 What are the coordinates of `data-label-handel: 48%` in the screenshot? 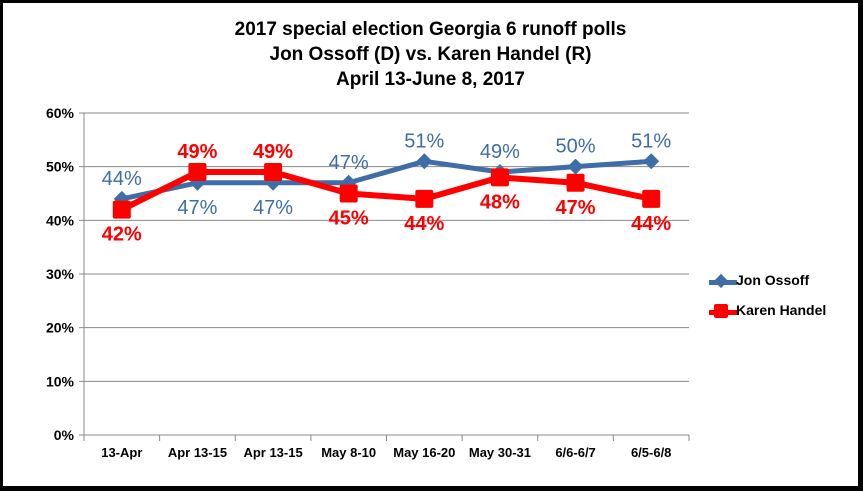 It's located at (500, 202).